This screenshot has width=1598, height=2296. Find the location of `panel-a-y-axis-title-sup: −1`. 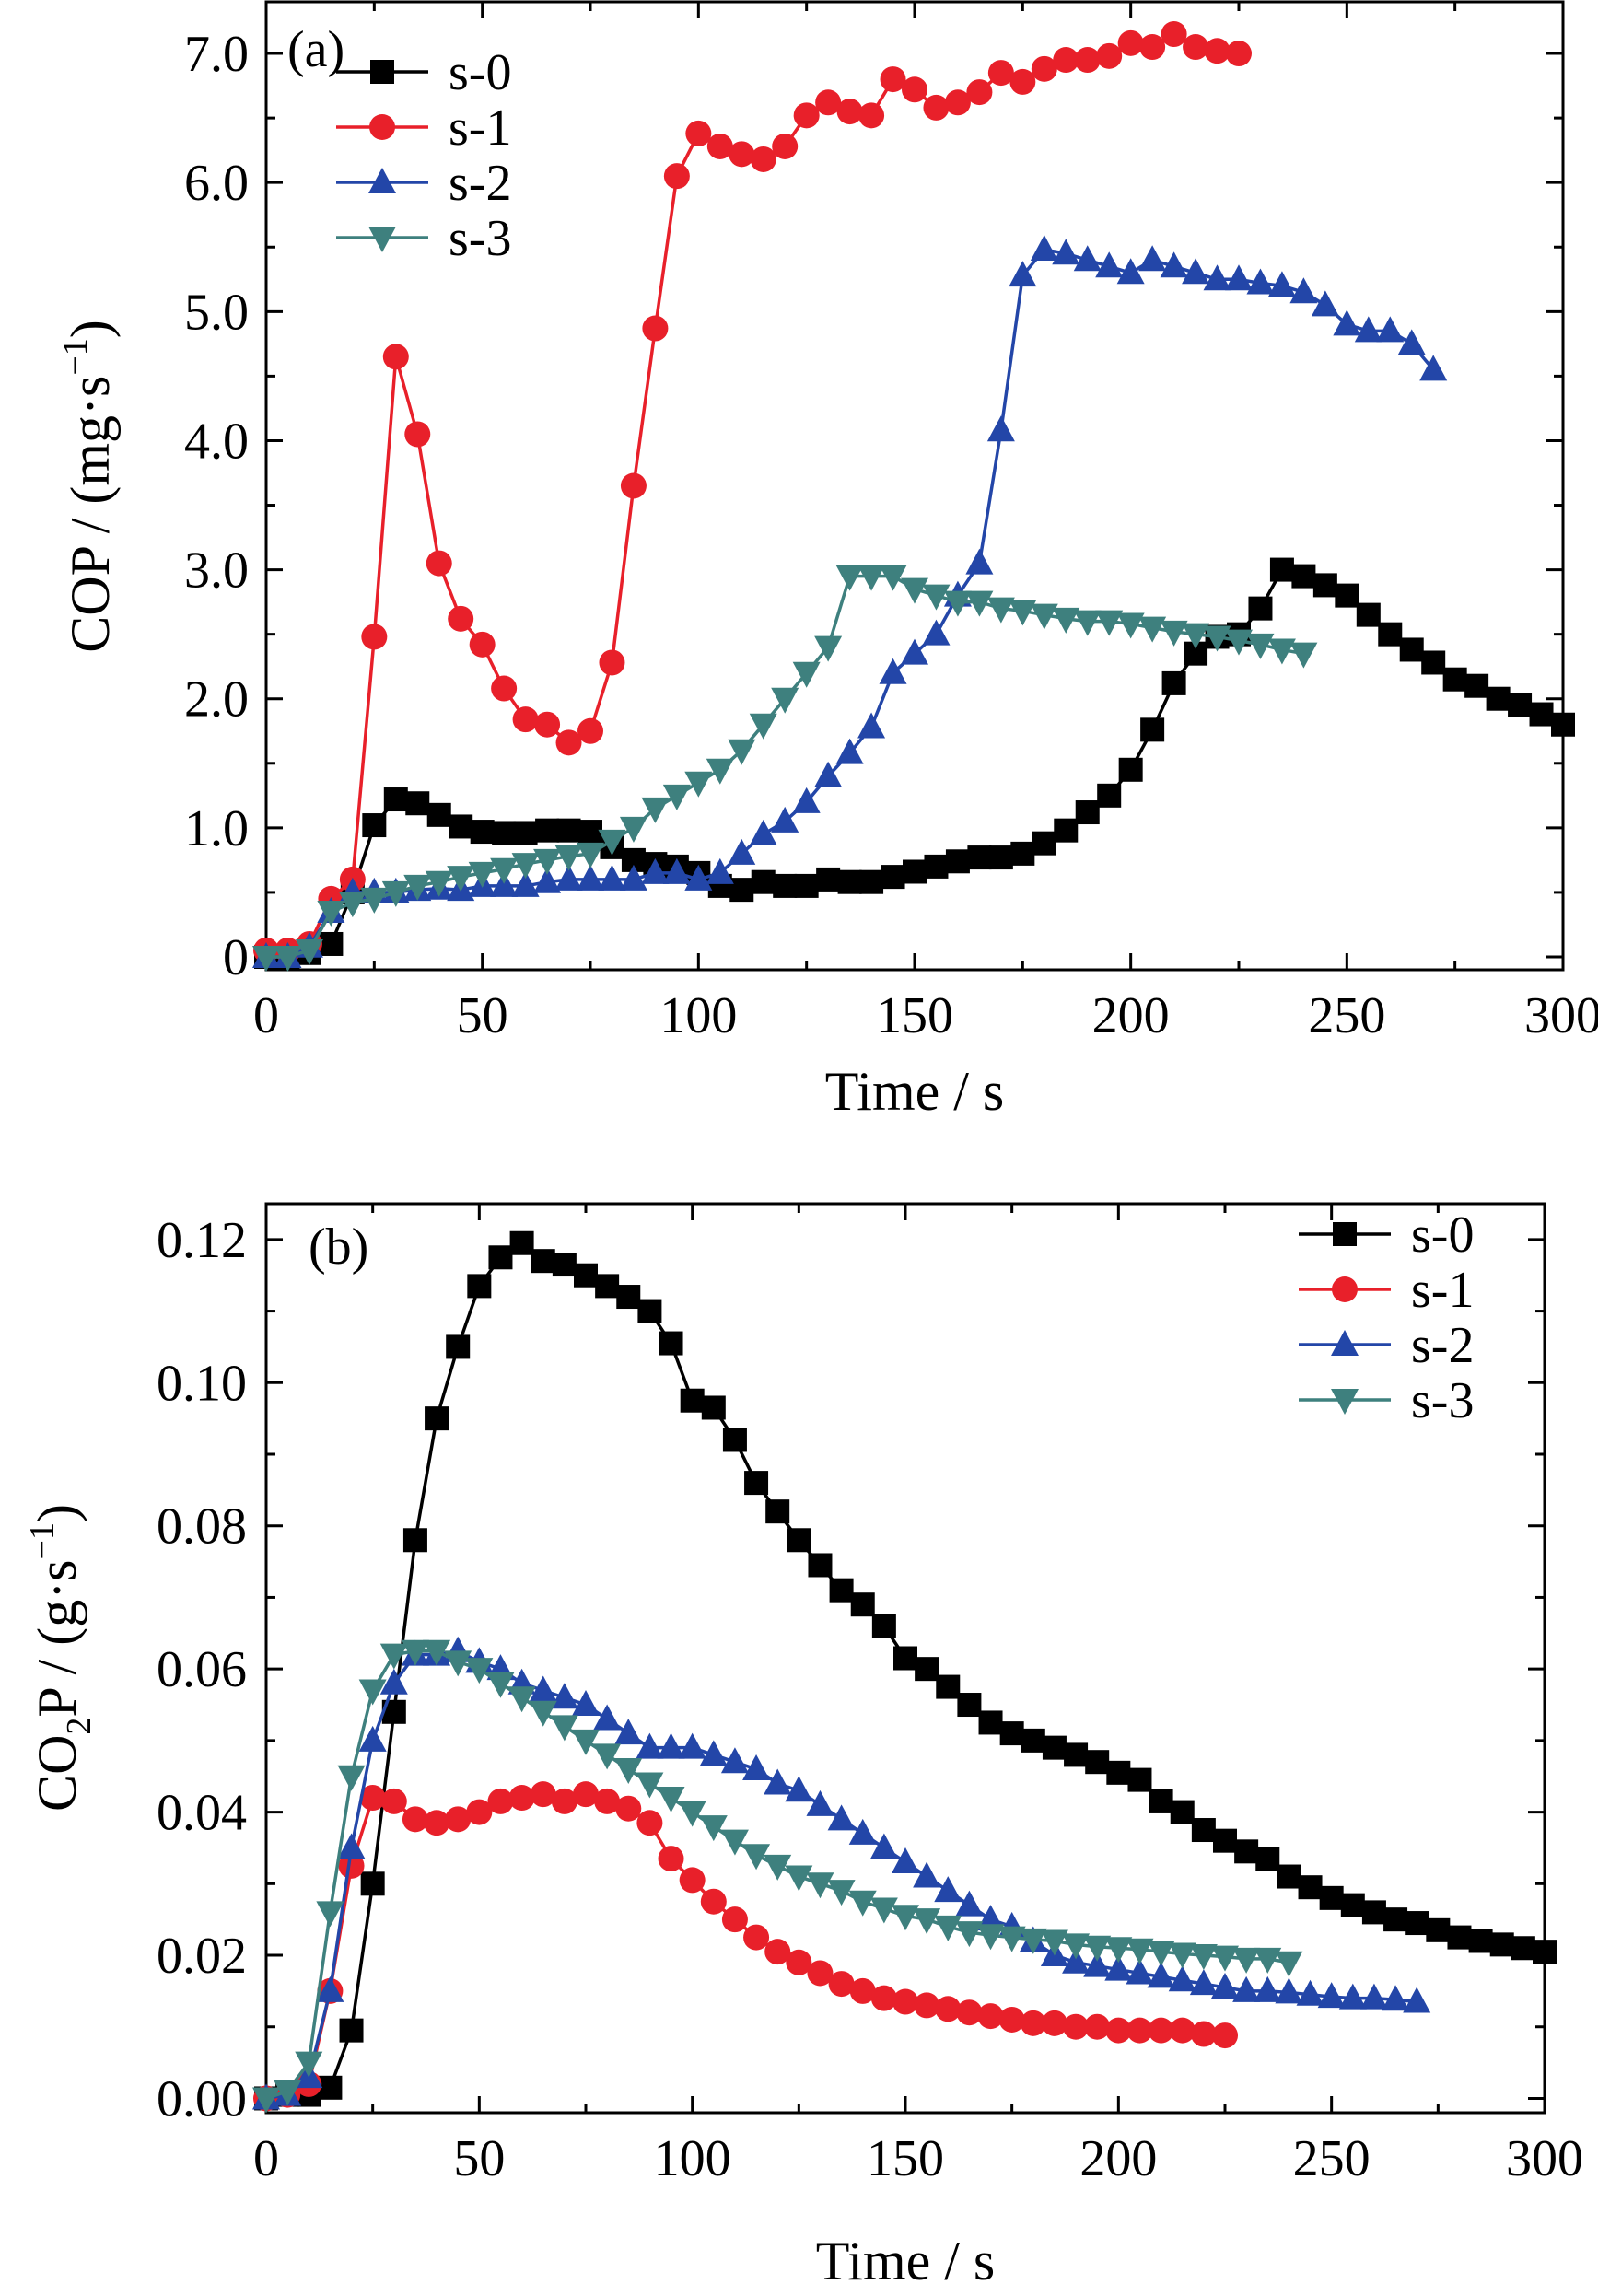

panel-a-y-axis-title-sup: −1 is located at coordinates (75, 356).